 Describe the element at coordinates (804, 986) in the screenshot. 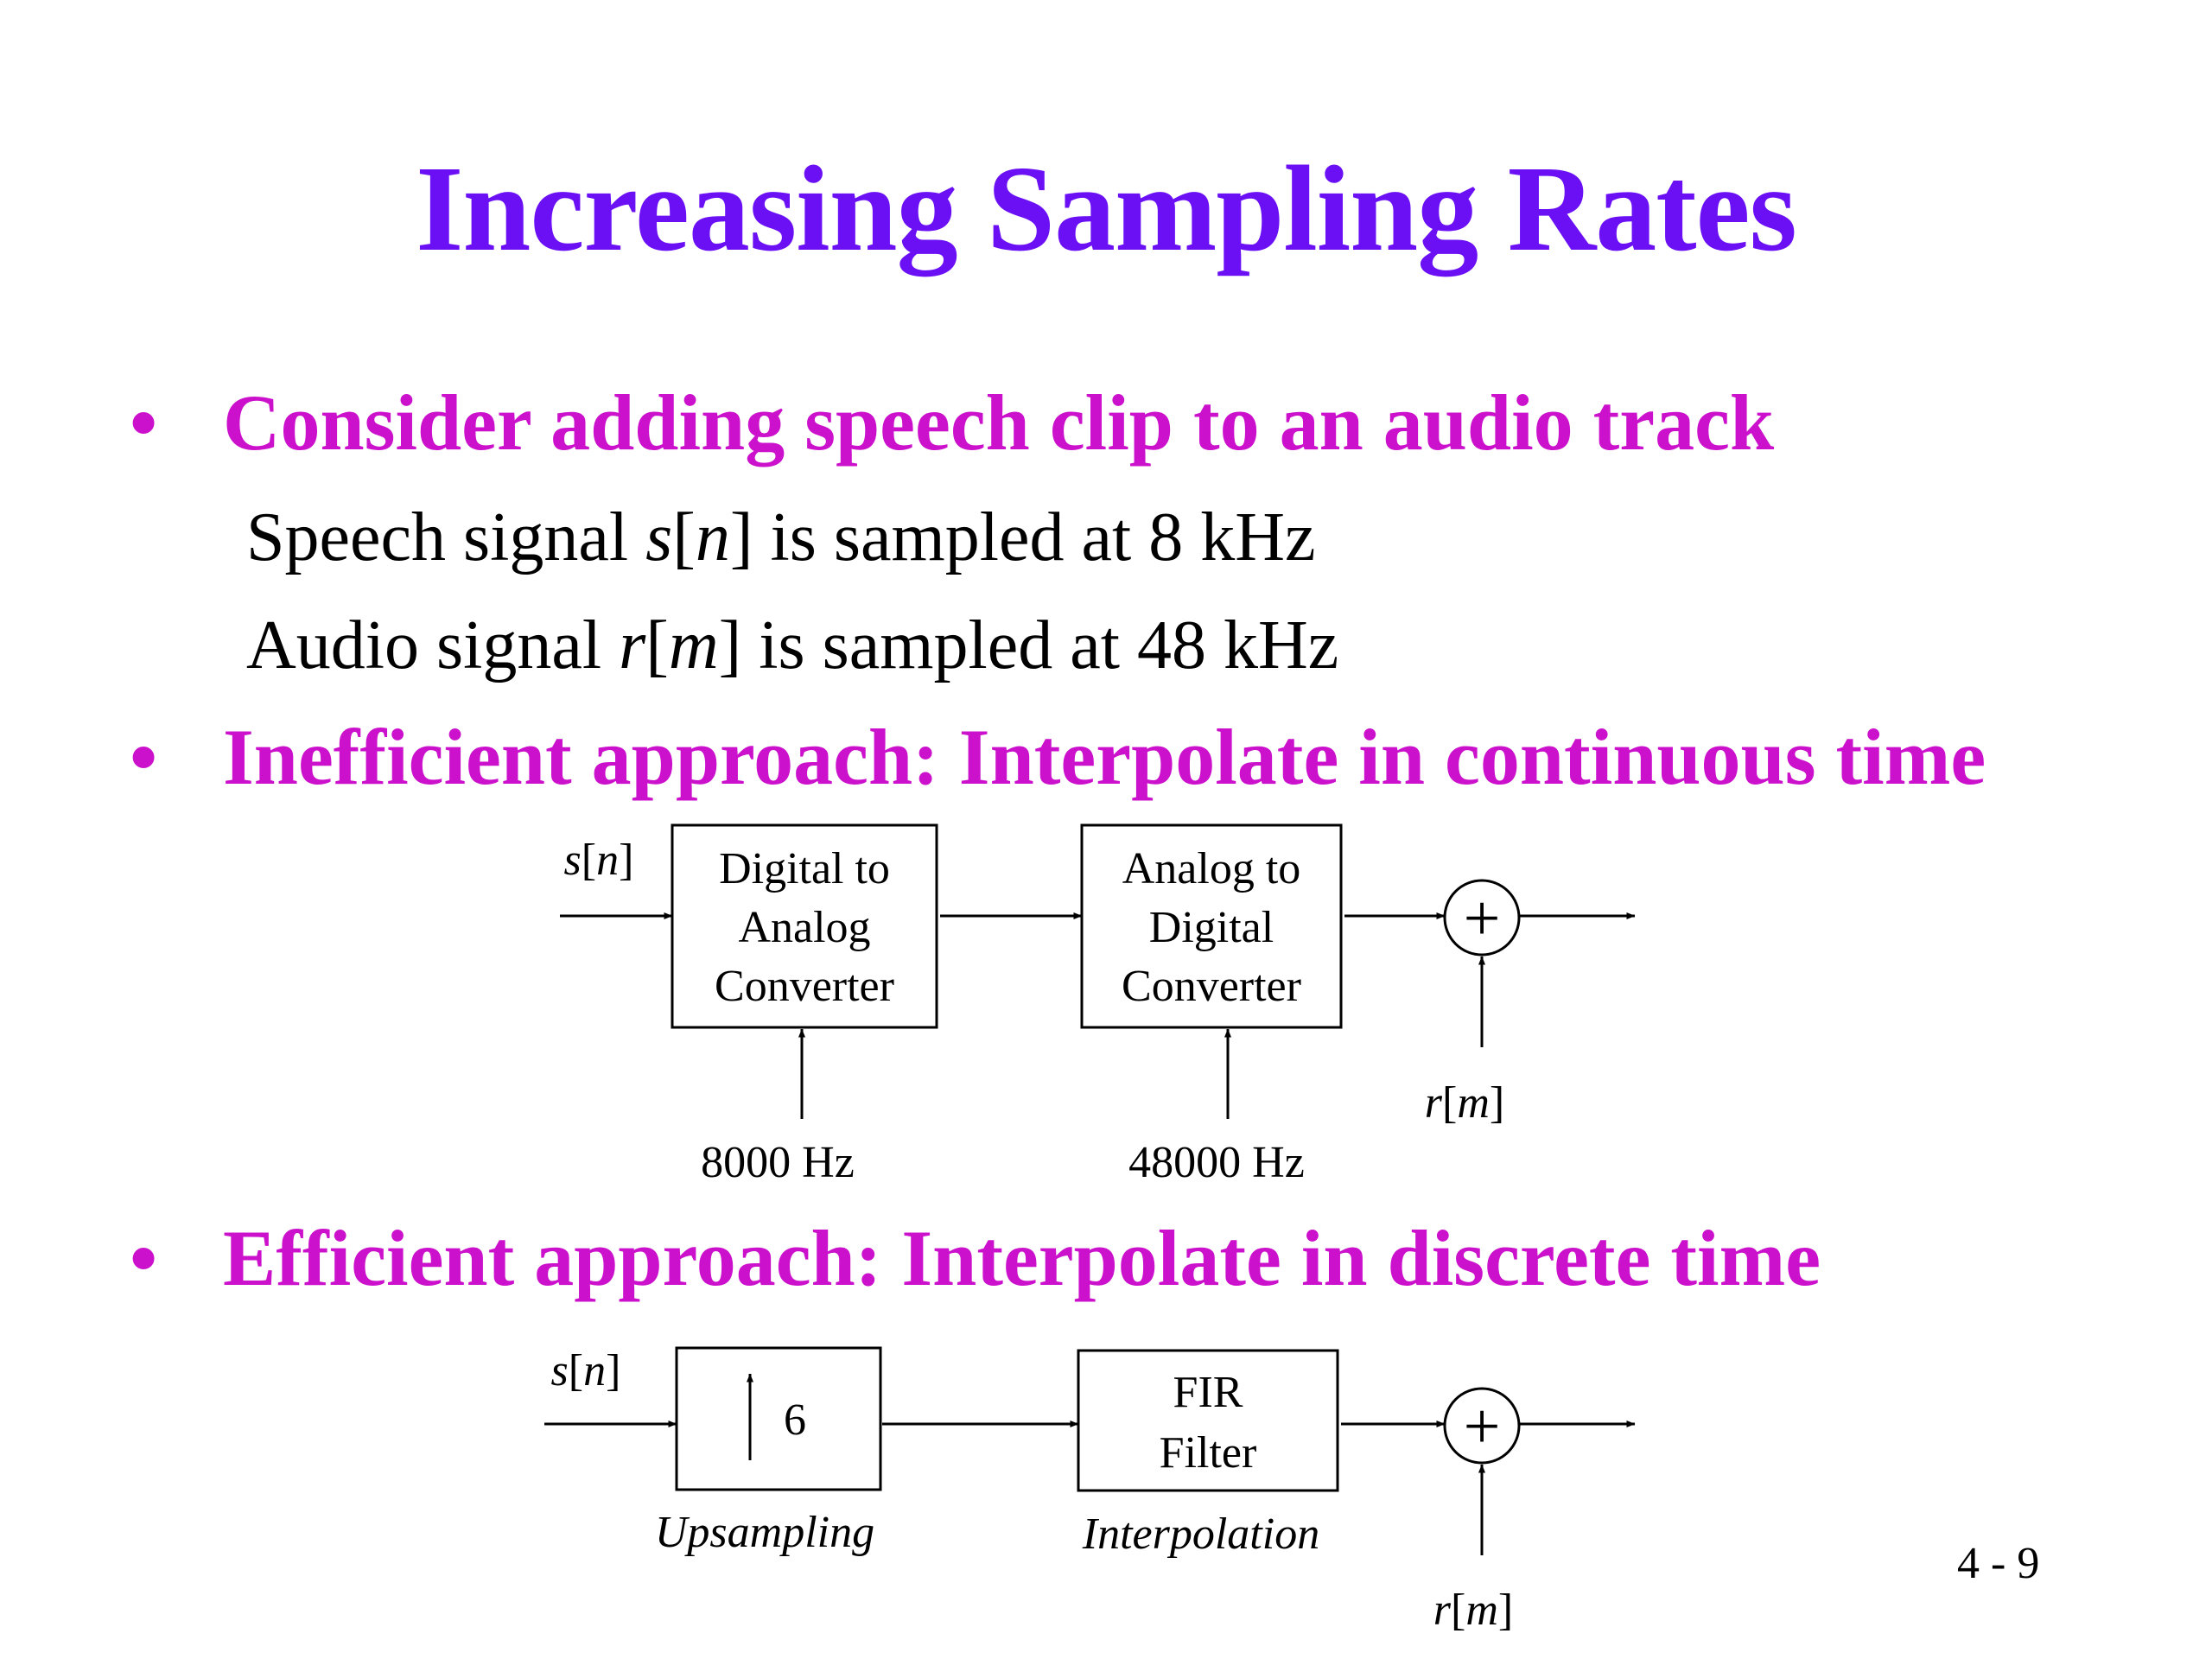

I see `dac-label: Converter` at that location.